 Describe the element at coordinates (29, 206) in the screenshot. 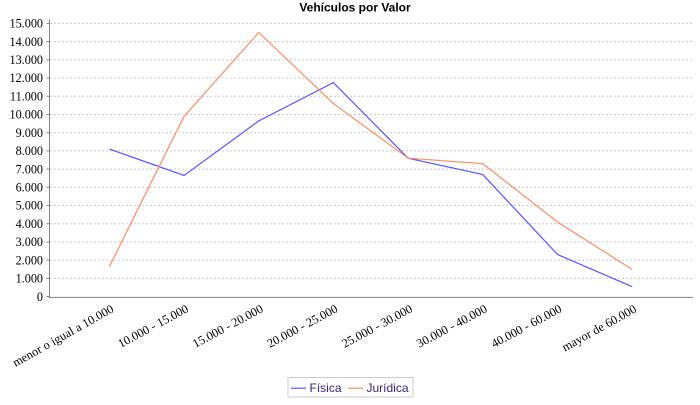

I see `svg-text: 5.000` at that location.